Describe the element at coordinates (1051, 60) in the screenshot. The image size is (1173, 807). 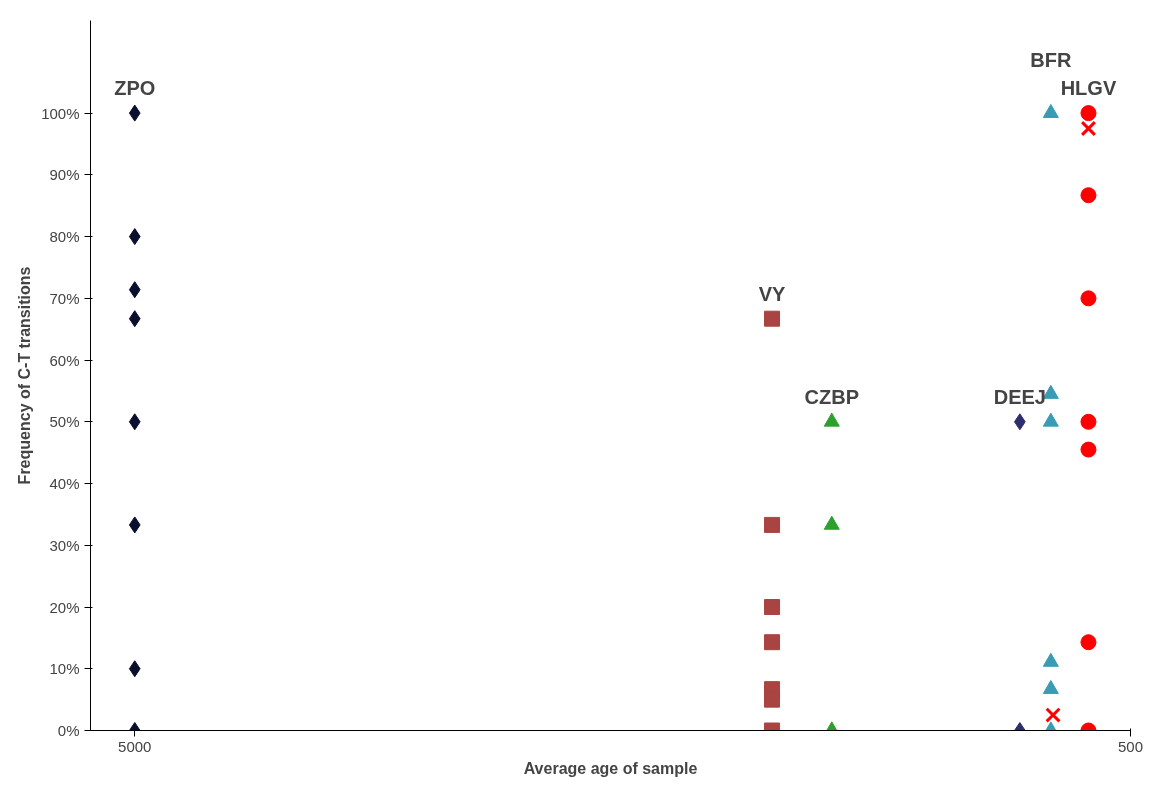
I see `series-label: BFR` at that location.